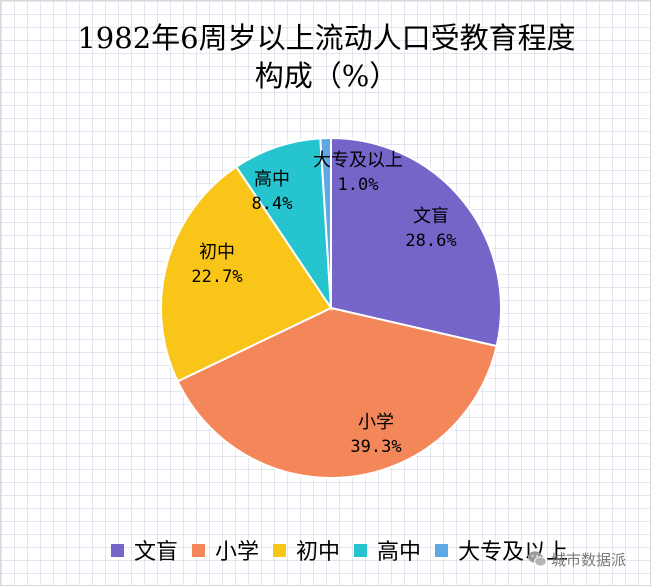  Describe the element at coordinates (272, 204) in the screenshot. I see `slice-label-value-4: 8.4%` at that location.